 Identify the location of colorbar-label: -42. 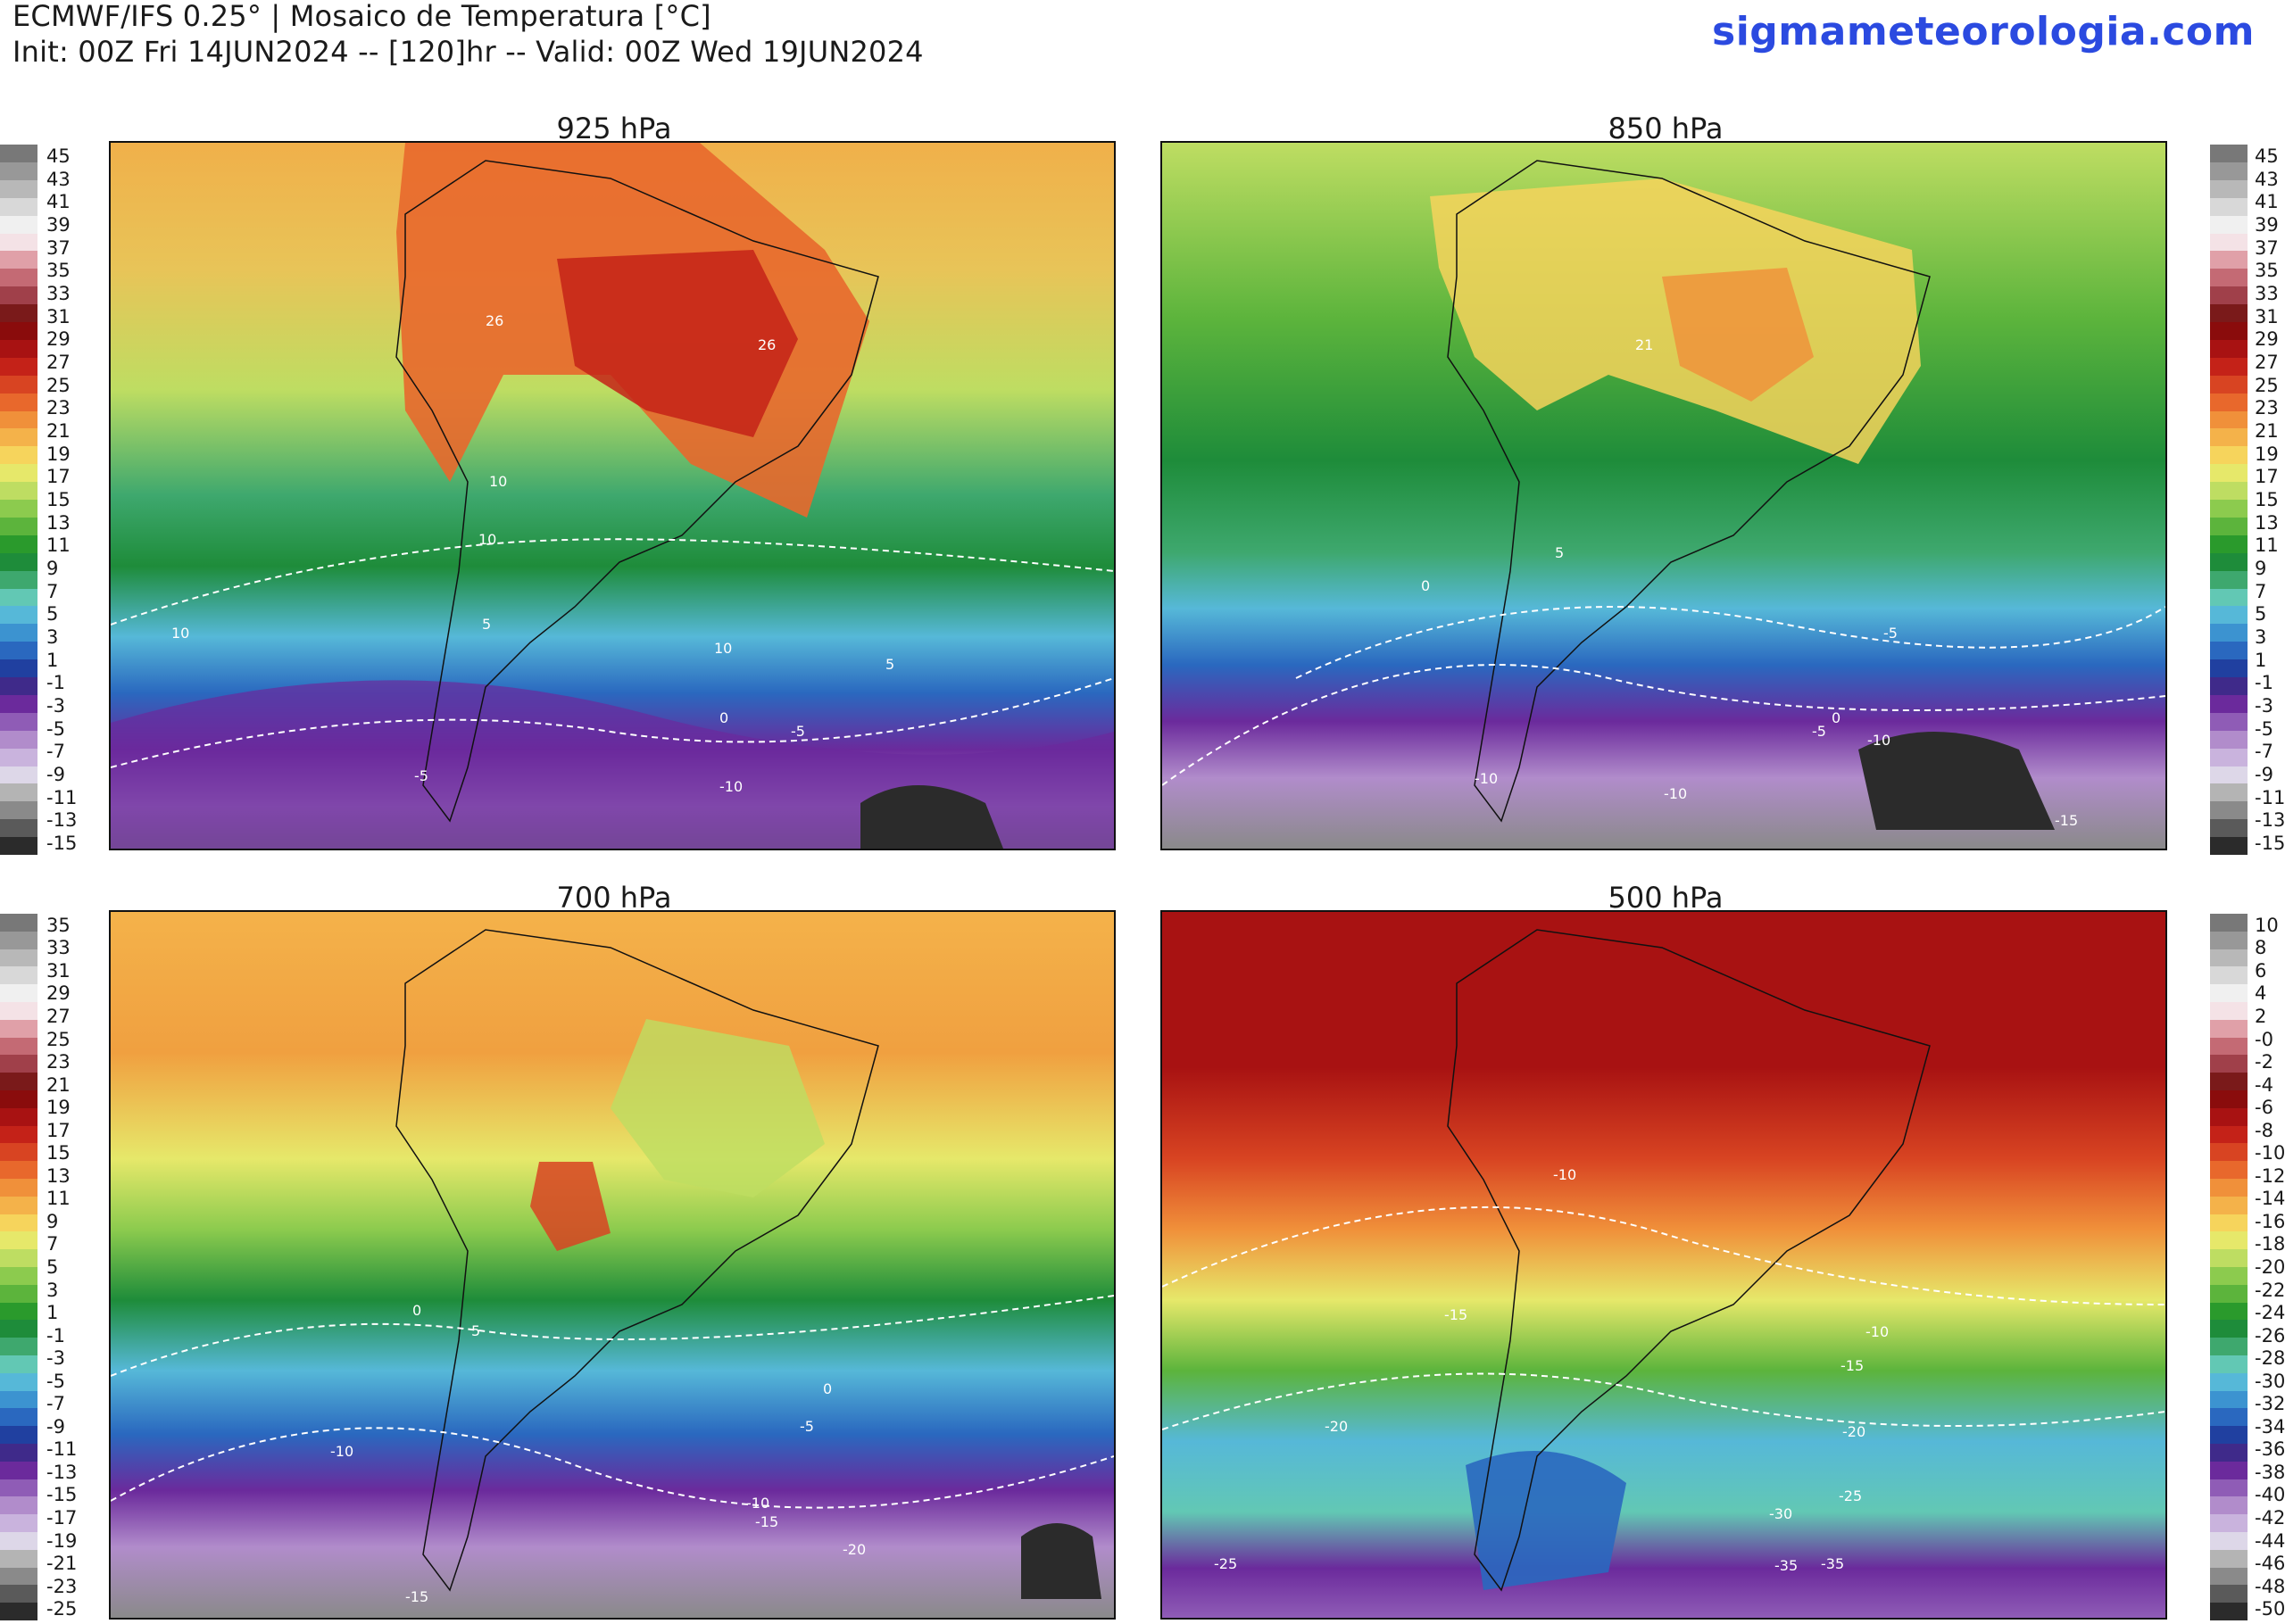
(2270, 1518).